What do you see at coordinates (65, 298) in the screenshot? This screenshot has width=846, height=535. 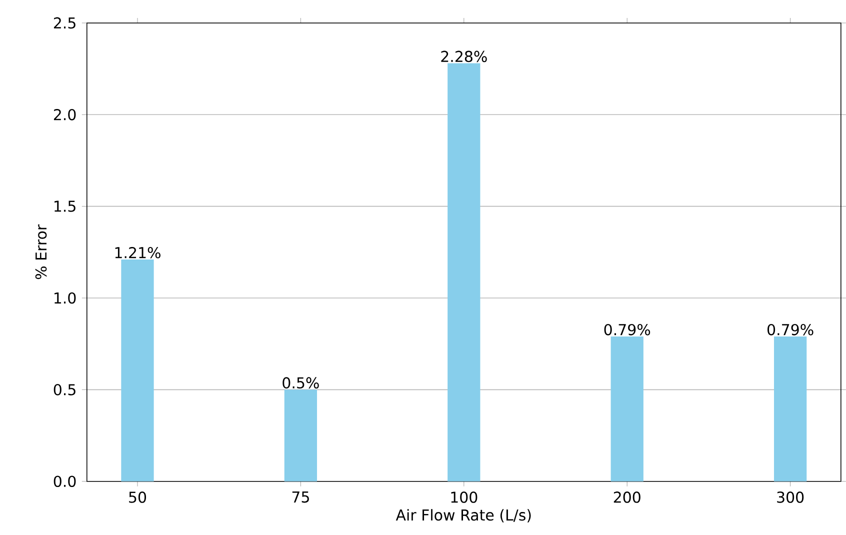 I see `y-tick-label: 1.0` at bounding box center [65, 298].